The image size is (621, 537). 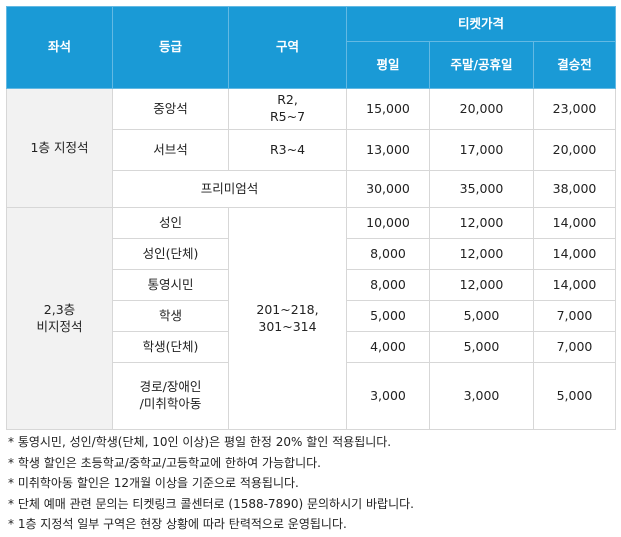 What do you see at coordinates (481, 24) in the screenshot?
I see `header-ticket-price: 티켓가격` at bounding box center [481, 24].